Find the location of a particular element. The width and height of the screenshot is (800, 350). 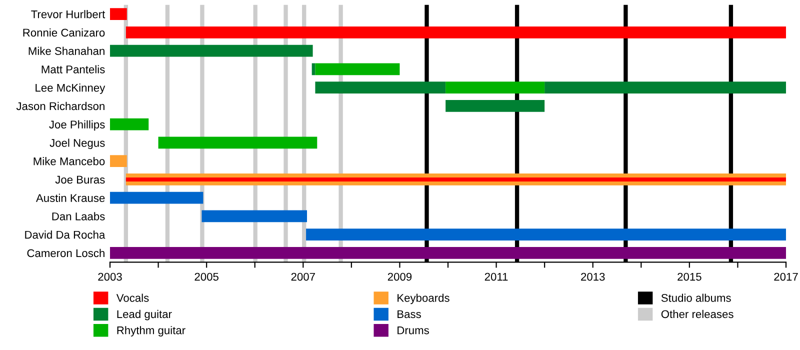

y-tick-label: Mike Shanahan is located at coordinates (66, 50).